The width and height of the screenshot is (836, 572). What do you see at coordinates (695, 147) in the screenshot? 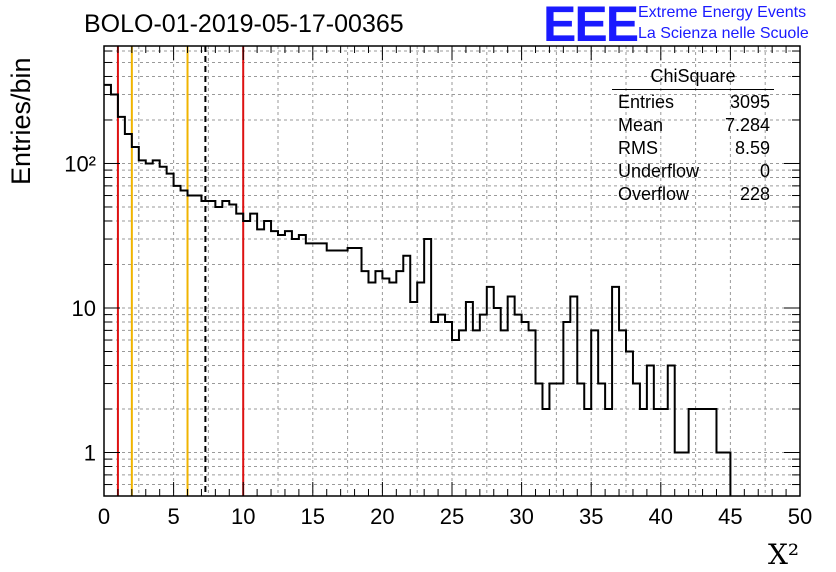
I see `stat-row-rms: RMS 8.59` at bounding box center [695, 147].